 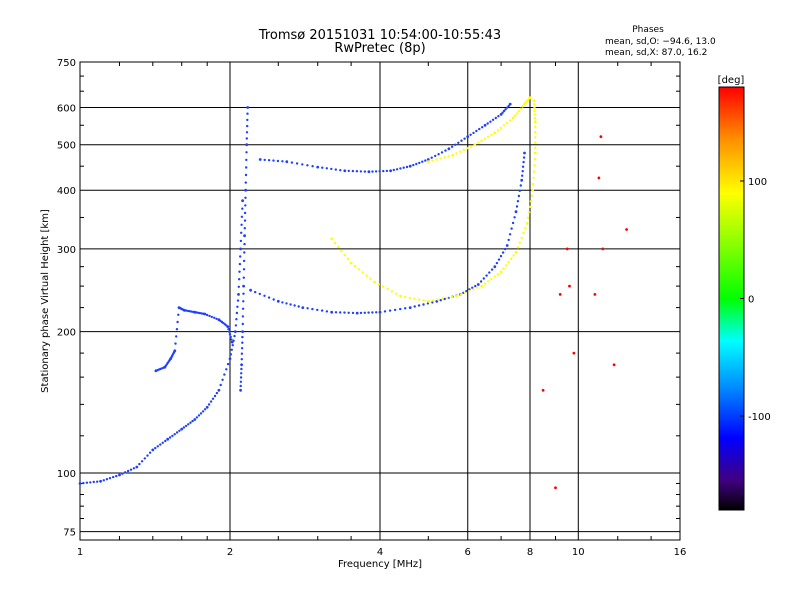 What do you see at coordinates (380, 564) in the screenshot?
I see `x-axis-label: Frequency [MHz]` at bounding box center [380, 564].